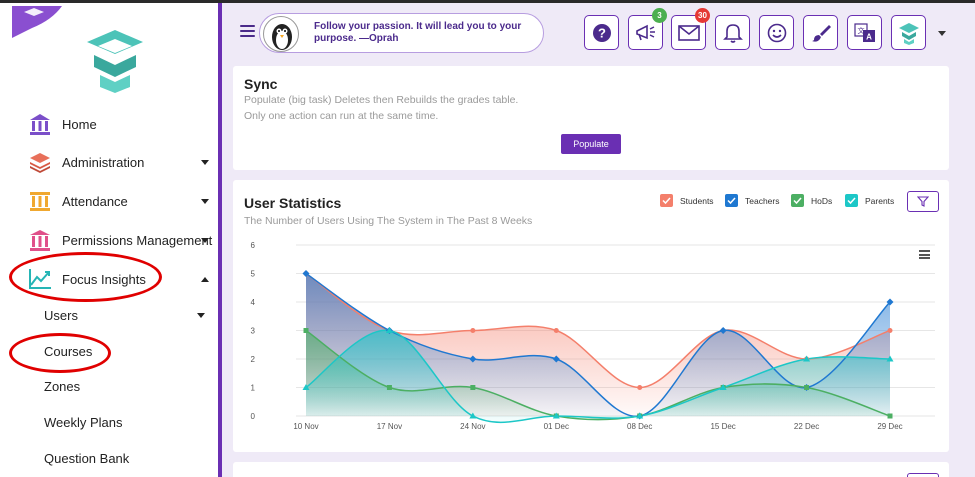 The height and width of the screenshot is (477, 975). I want to click on collapse-corner-icon, so click(37, 22).